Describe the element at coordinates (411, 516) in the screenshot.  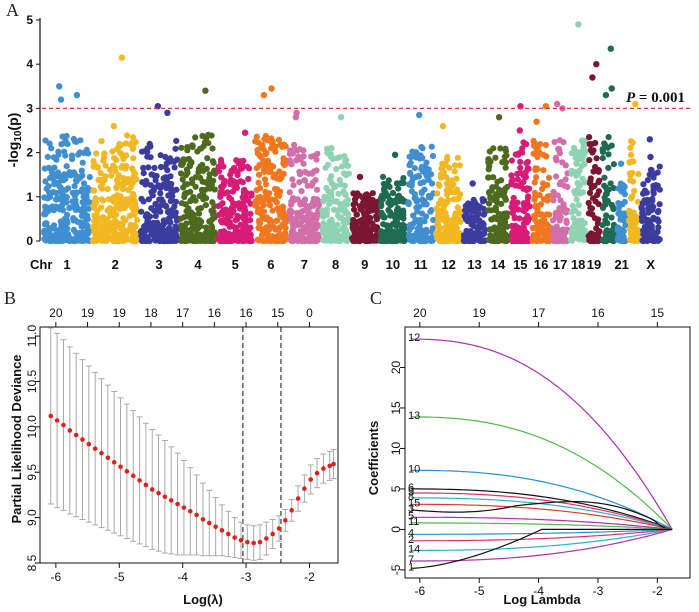
I see `coefficient-path-label: 5` at that location.